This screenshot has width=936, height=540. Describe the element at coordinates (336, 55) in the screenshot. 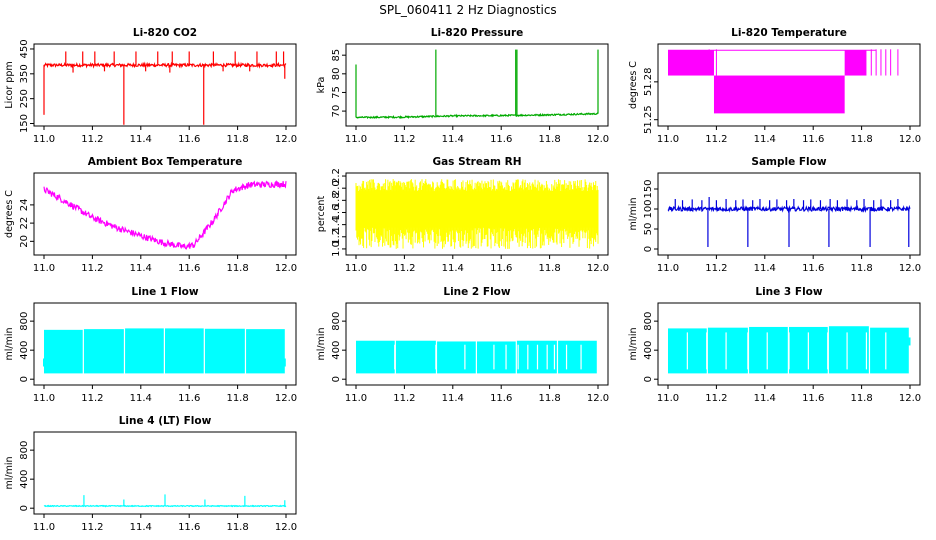

I see `y-tick-label: 85` at that location.